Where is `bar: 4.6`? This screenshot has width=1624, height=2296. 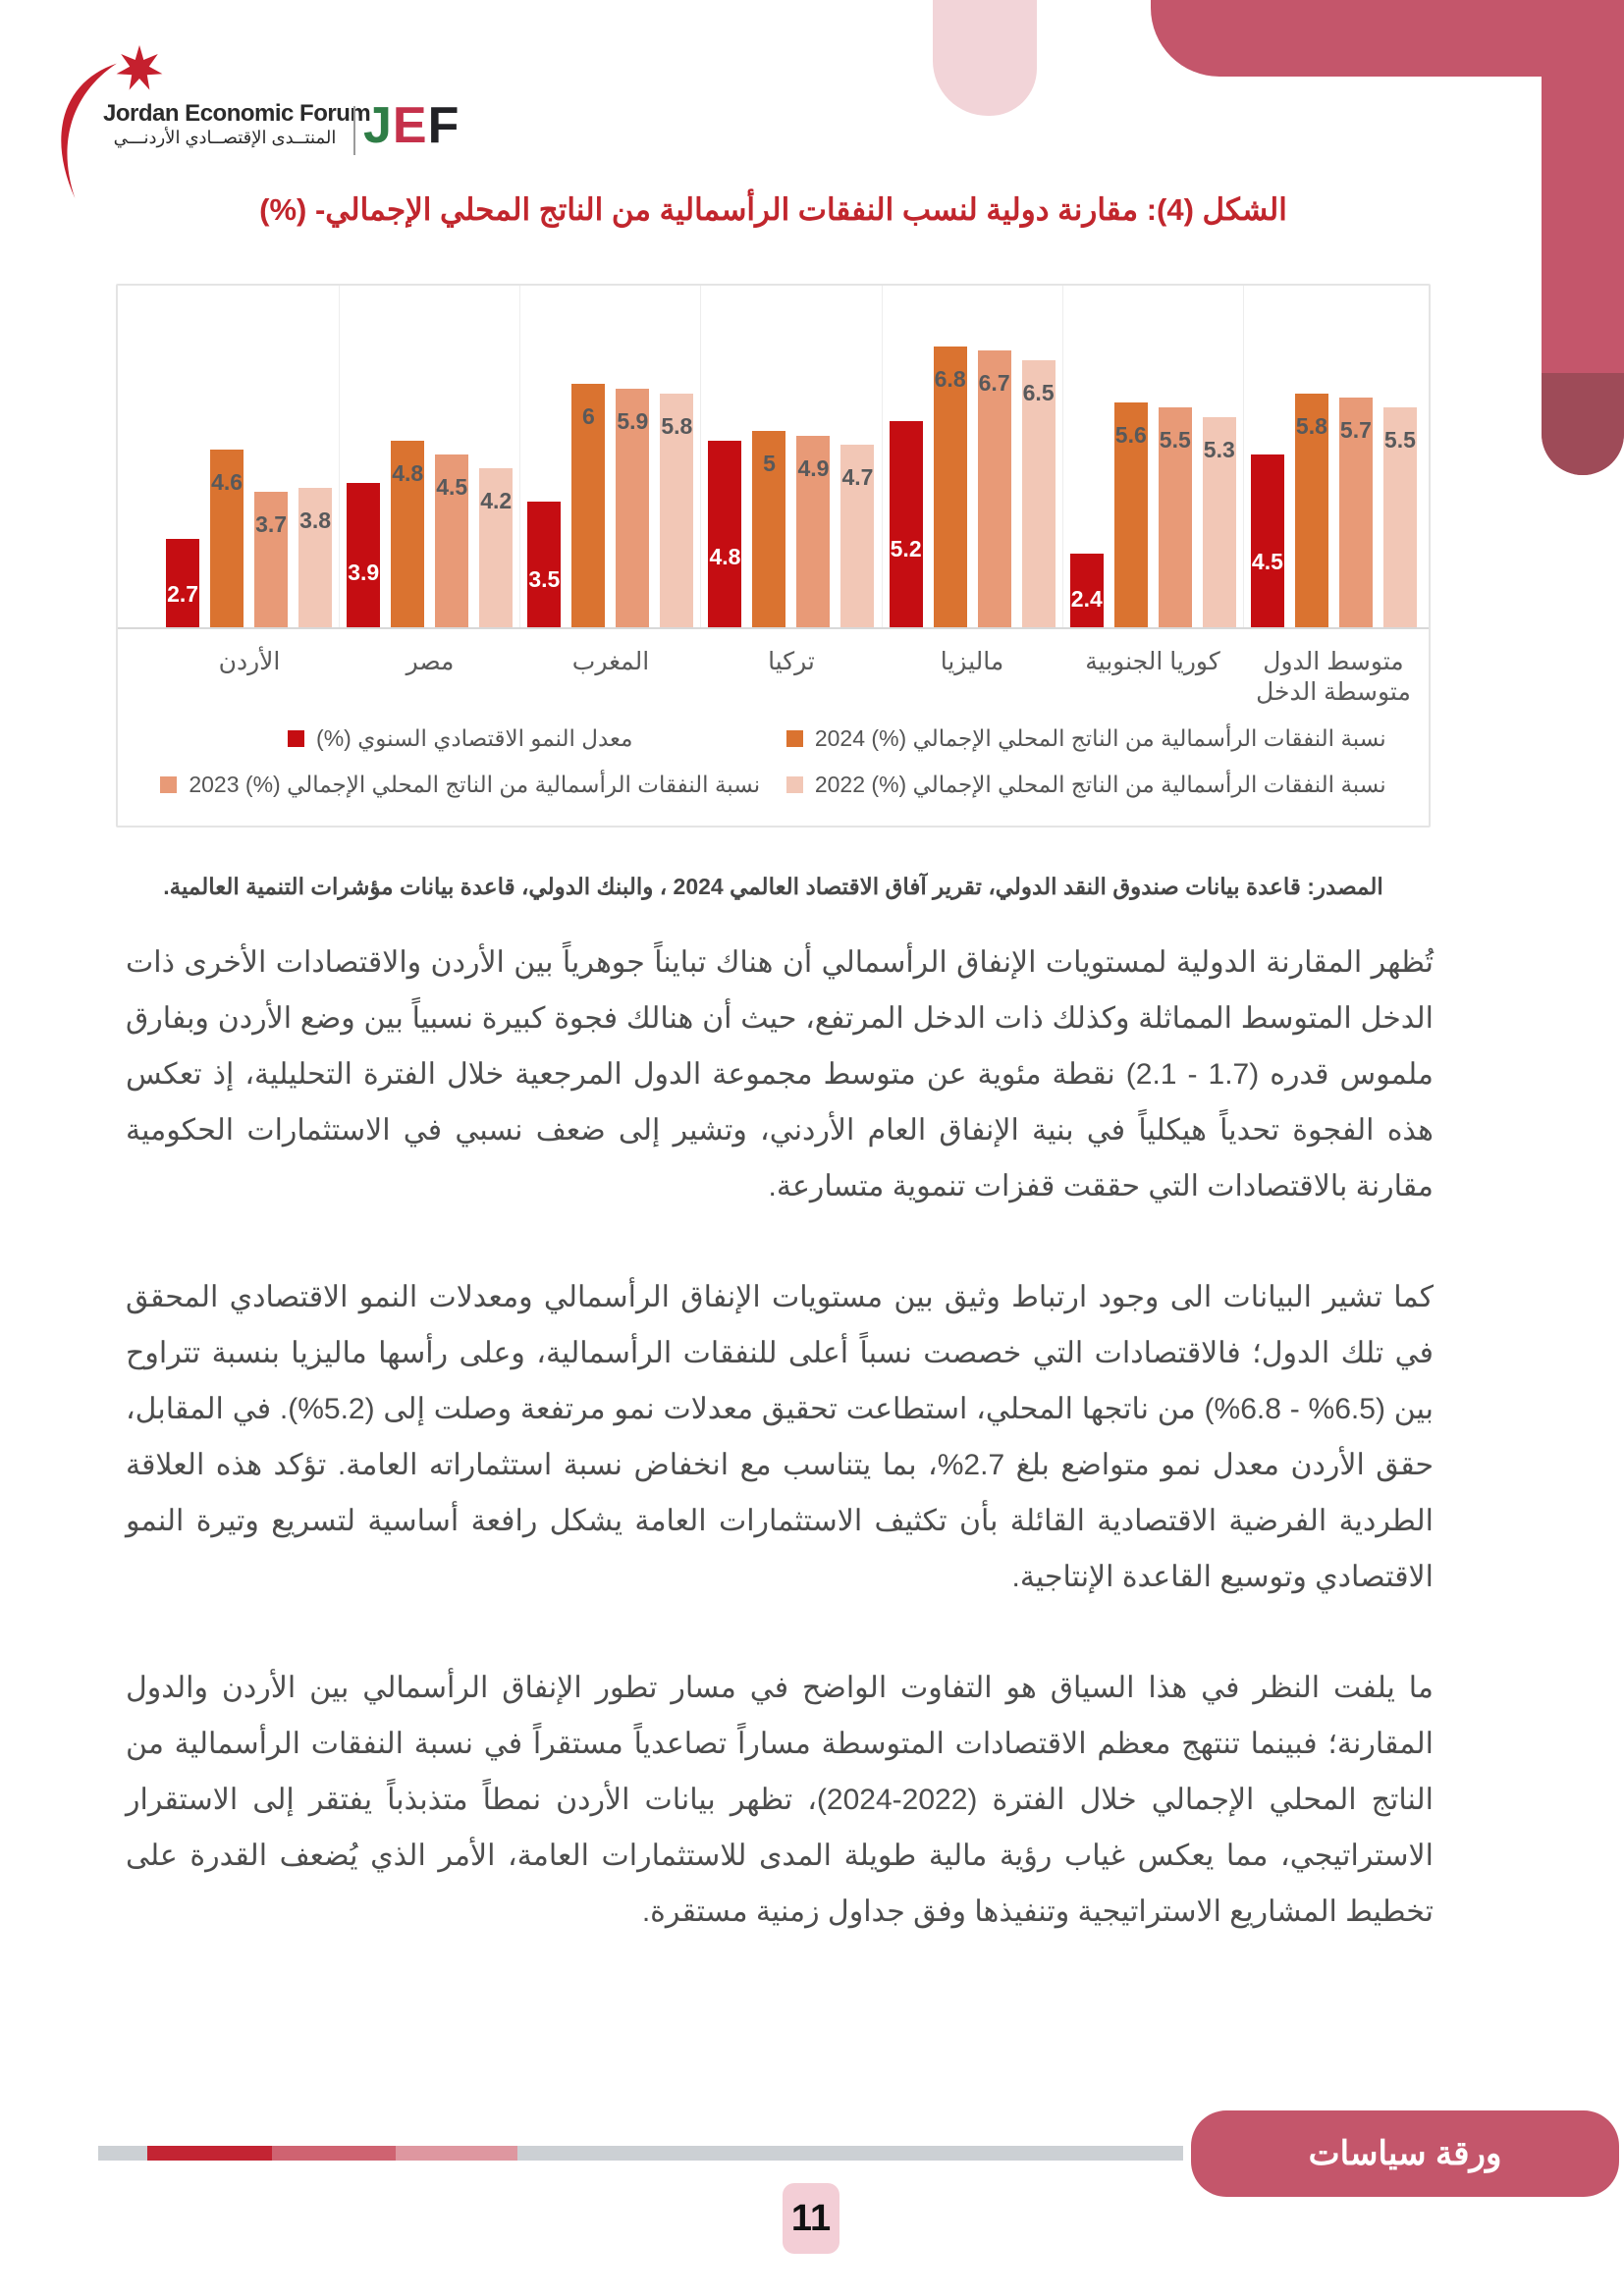
bar: 4.6 is located at coordinates (227, 538).